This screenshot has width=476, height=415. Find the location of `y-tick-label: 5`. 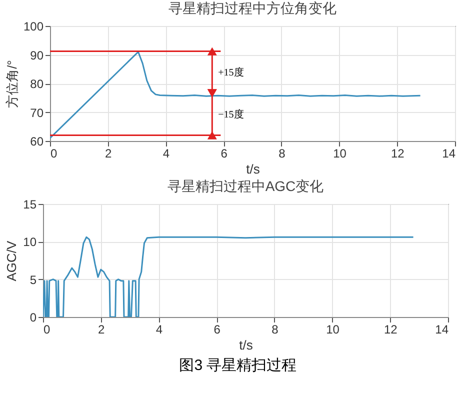

y-tick-label: 5 is located at coordinates (33, 279).